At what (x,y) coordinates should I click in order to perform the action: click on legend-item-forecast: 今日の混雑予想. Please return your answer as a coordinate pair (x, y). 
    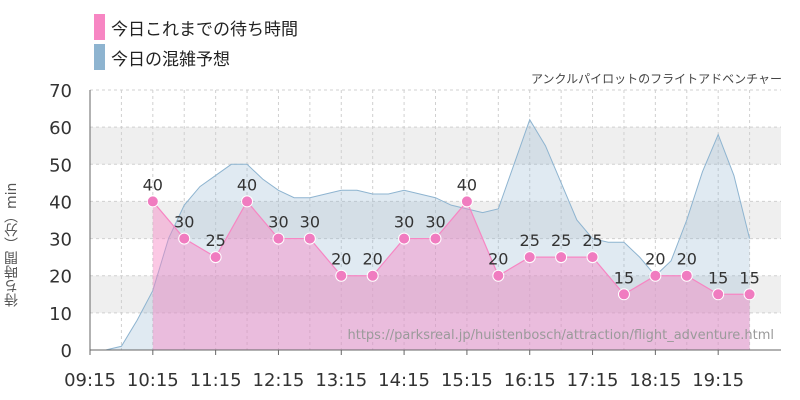
    Looking at the image, I should click on (196, 57).